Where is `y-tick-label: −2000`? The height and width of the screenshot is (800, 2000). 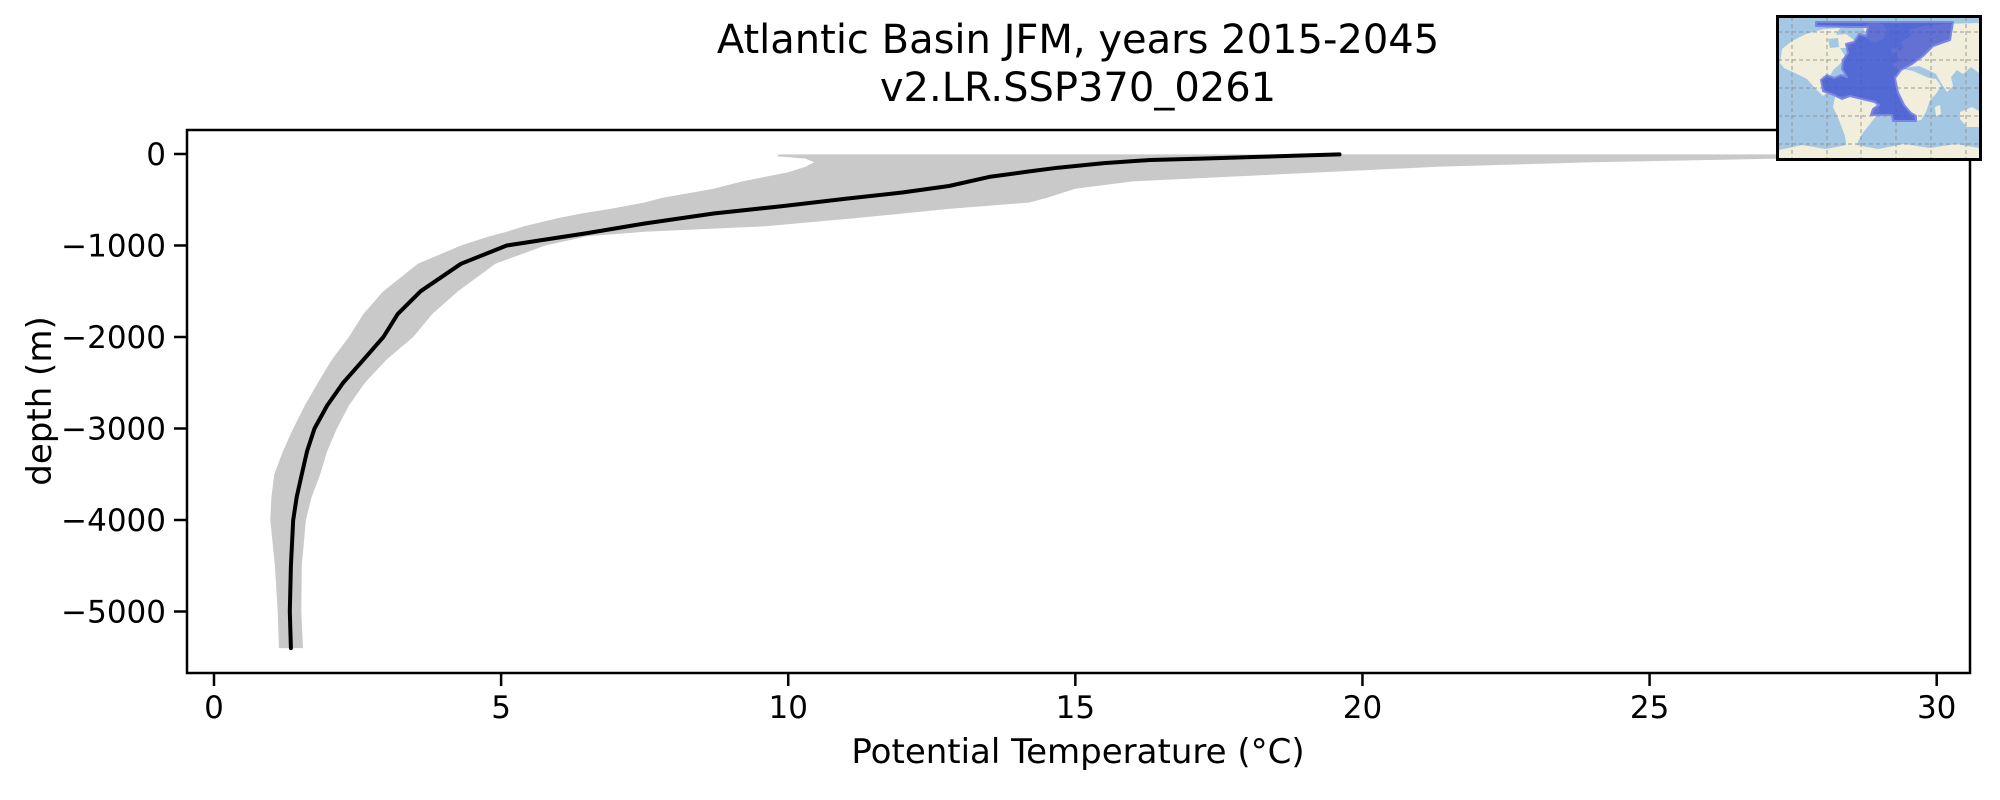
y-tick-label: −2000 is located at coordinates (113, 338).